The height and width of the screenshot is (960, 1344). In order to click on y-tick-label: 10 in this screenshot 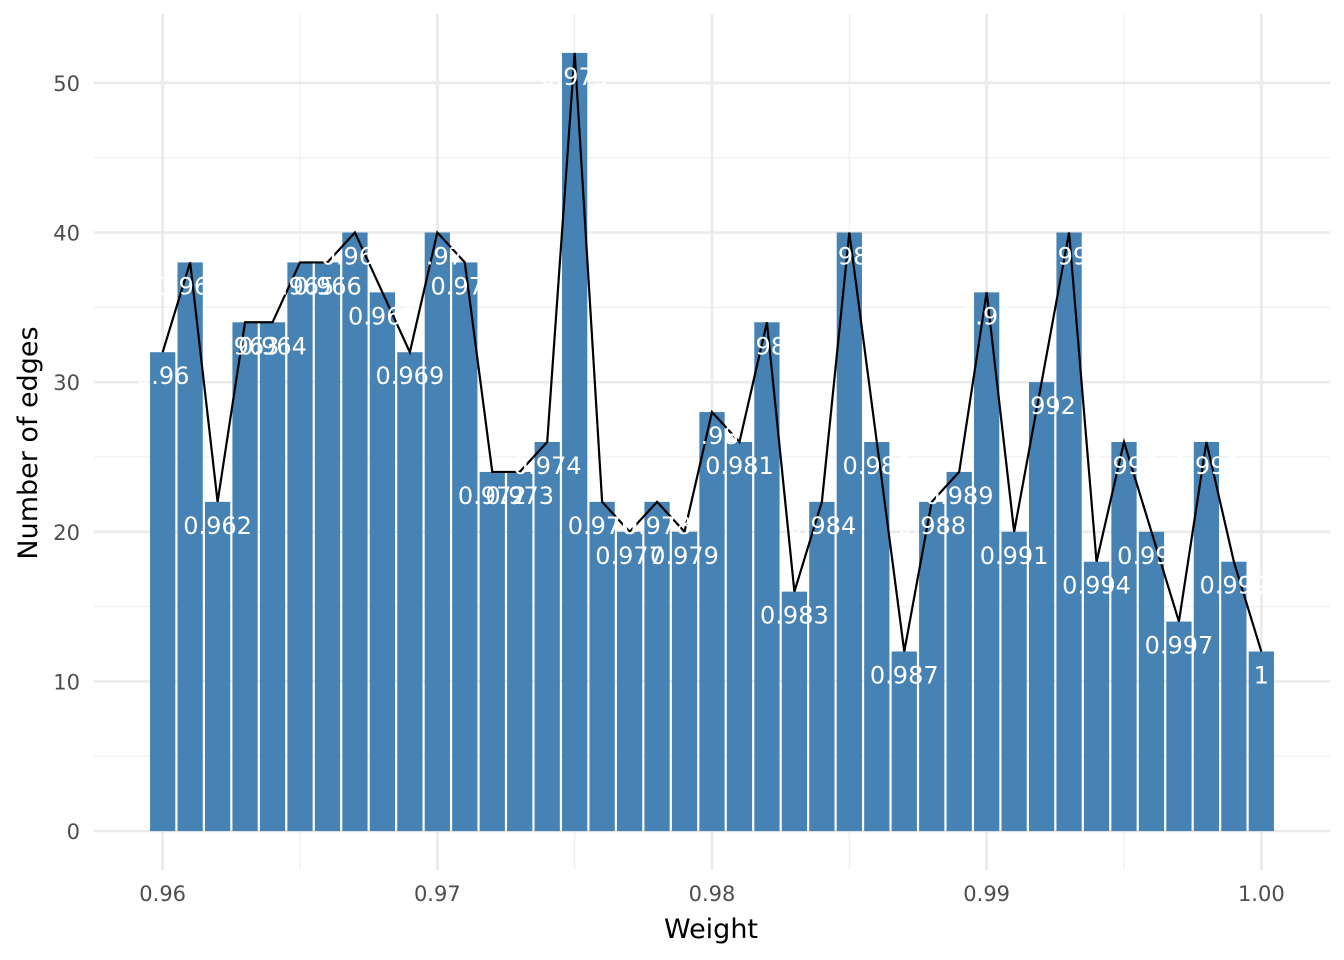, I will do `click(66, 682)`.